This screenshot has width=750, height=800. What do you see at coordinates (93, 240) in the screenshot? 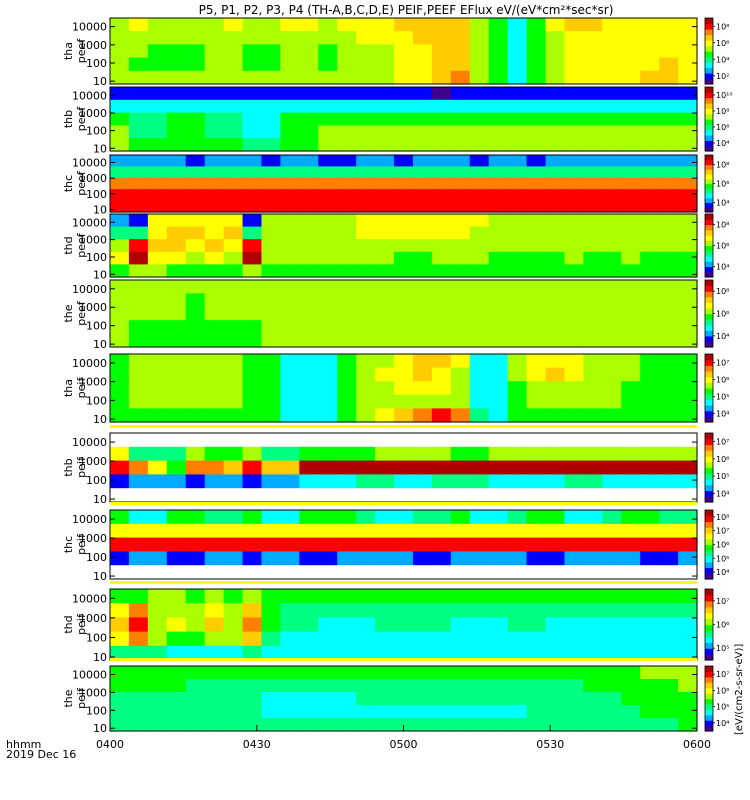
I see `y-tick-label: 1000` at bounding box center [93, 240].